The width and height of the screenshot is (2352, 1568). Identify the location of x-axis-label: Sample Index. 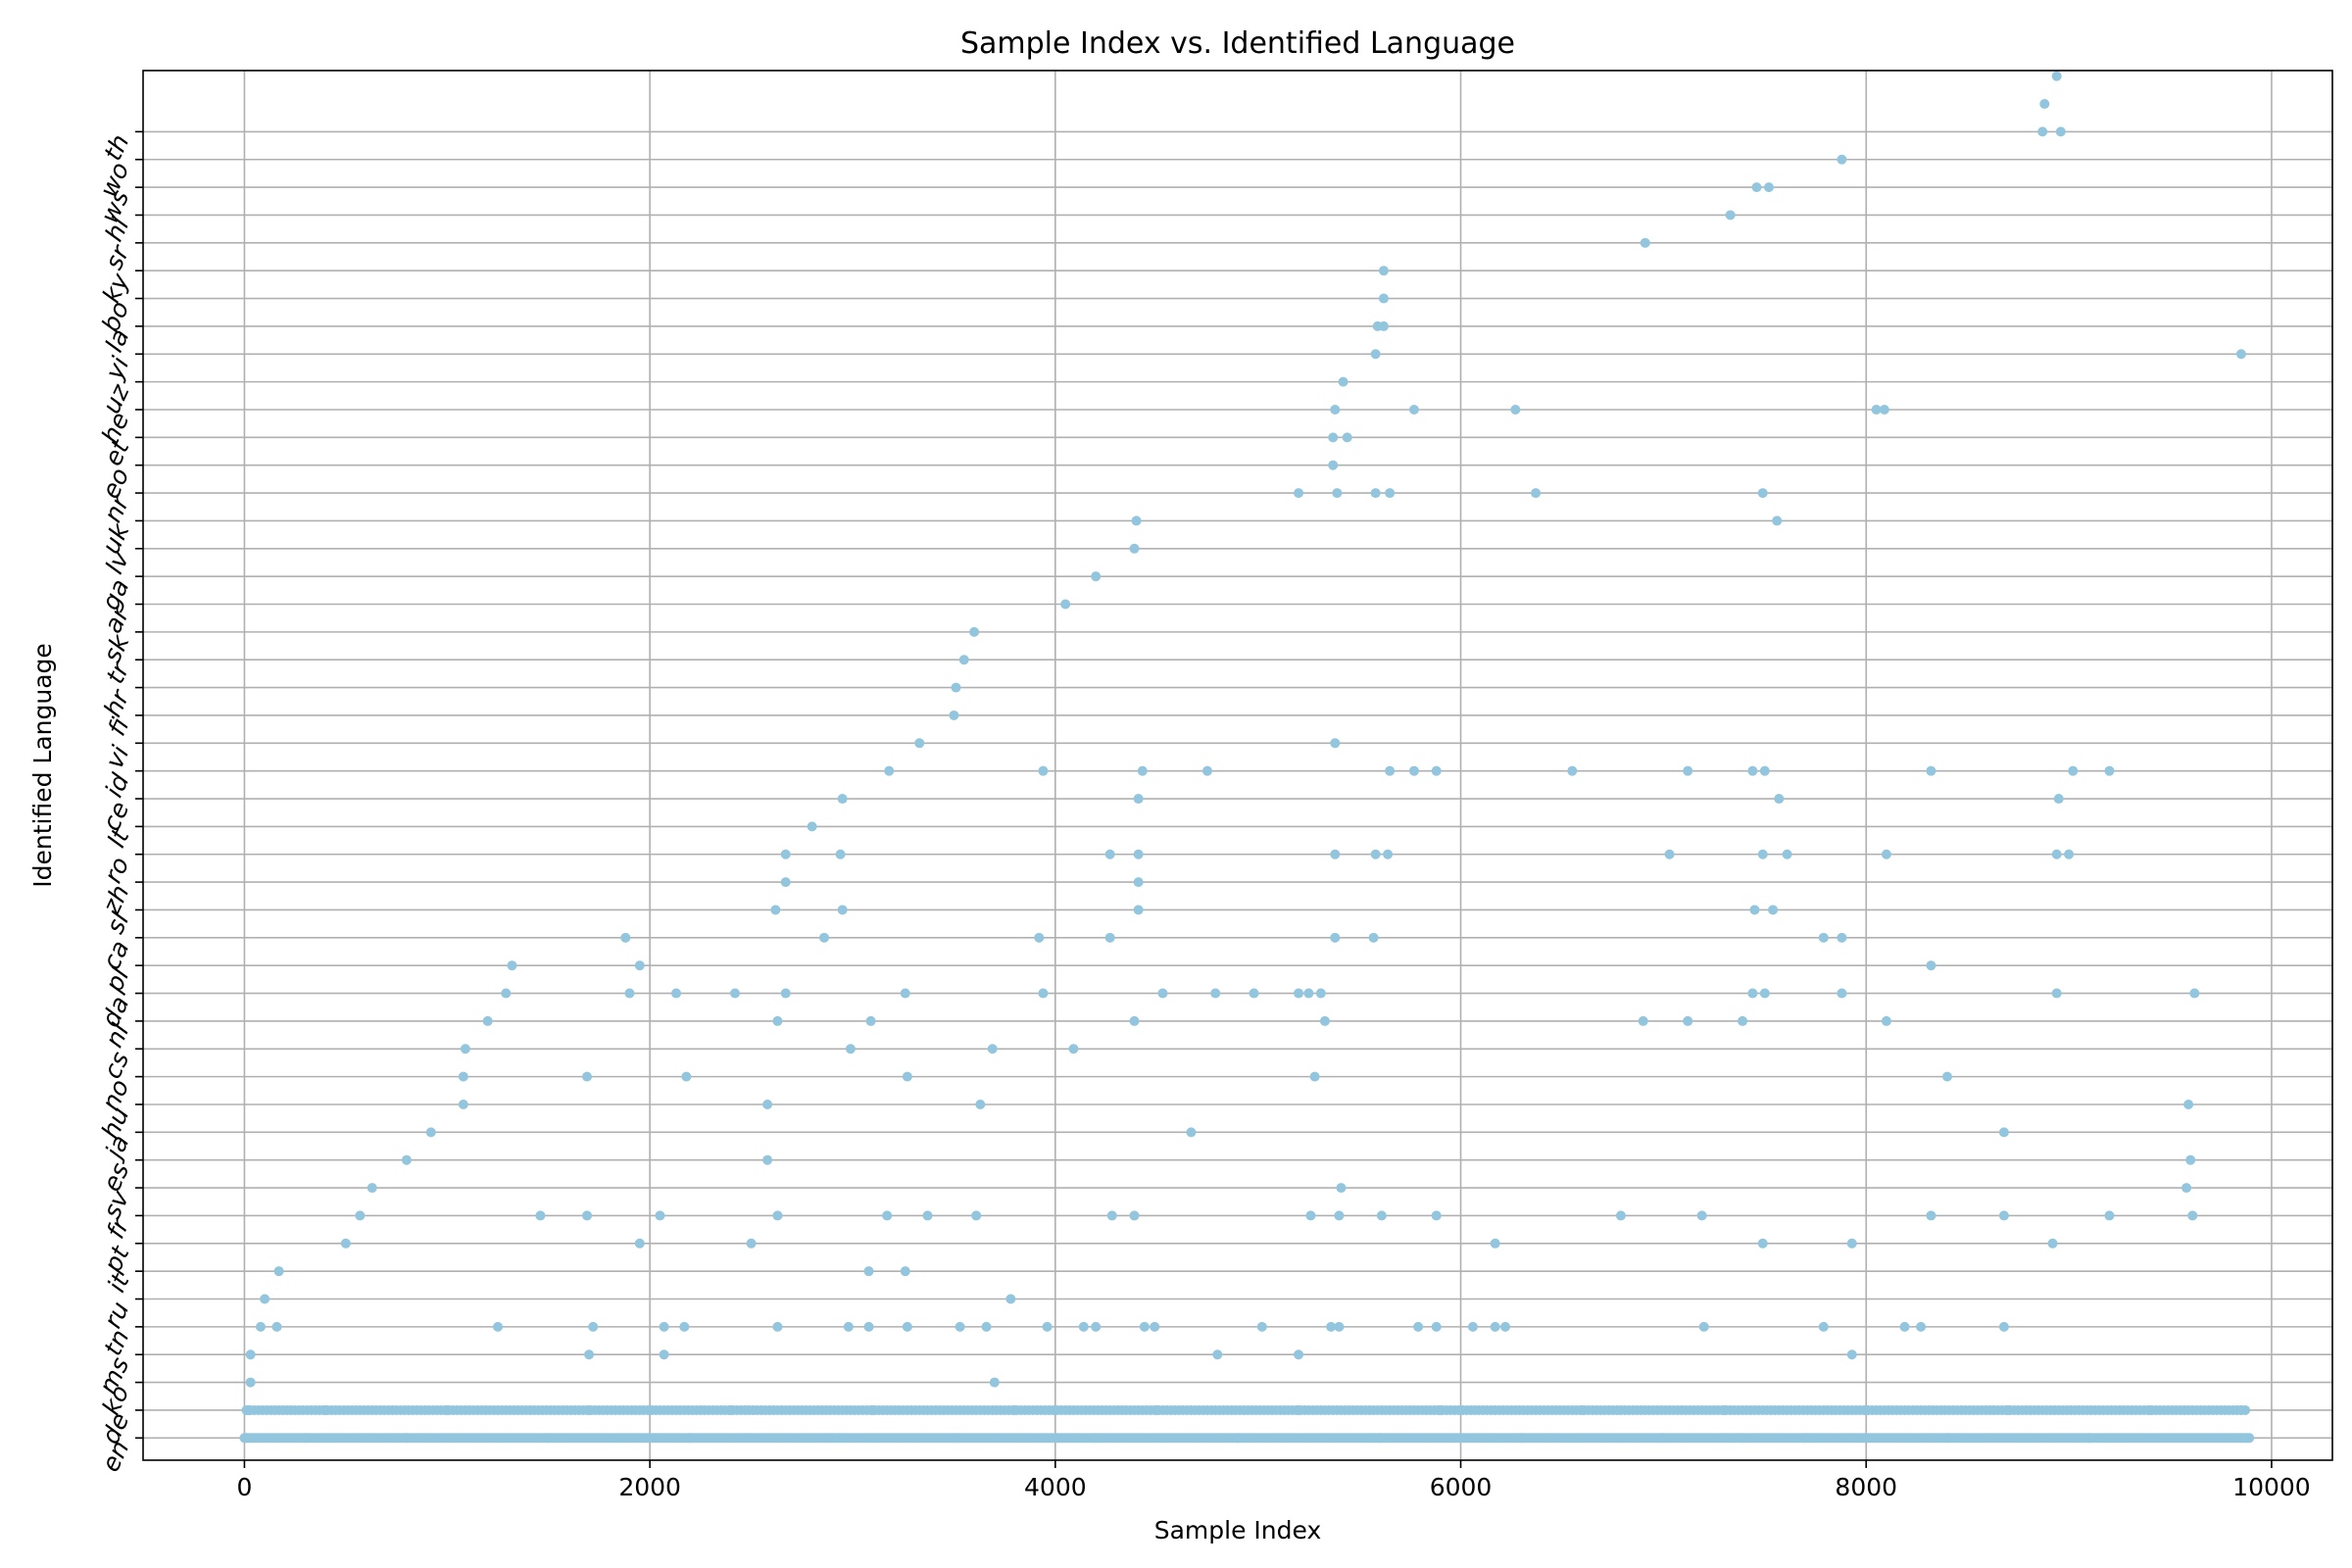
(1238, 1530).